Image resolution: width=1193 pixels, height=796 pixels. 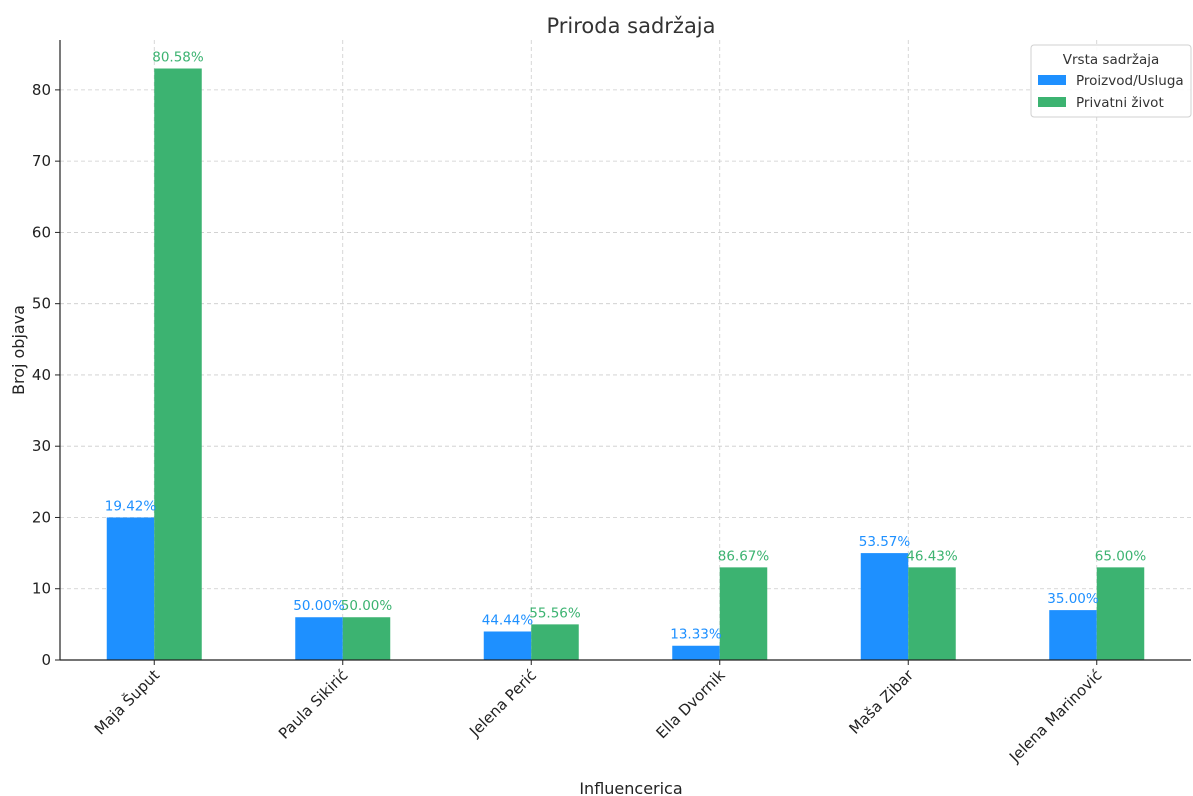 I want to click on bar-value-label: 46.43%, so click(x=932, y=556).